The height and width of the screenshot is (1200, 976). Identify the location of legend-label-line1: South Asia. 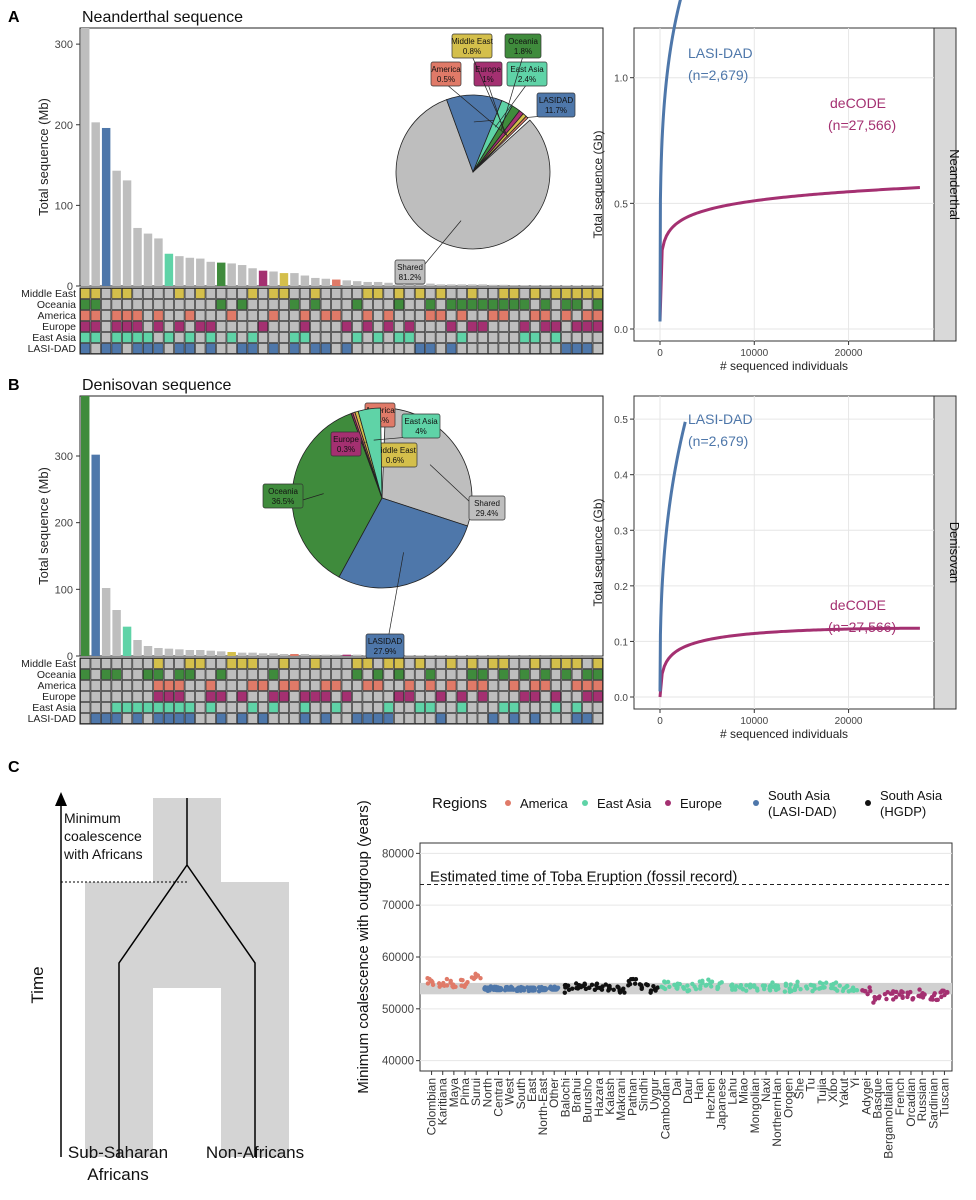
(799, 795).